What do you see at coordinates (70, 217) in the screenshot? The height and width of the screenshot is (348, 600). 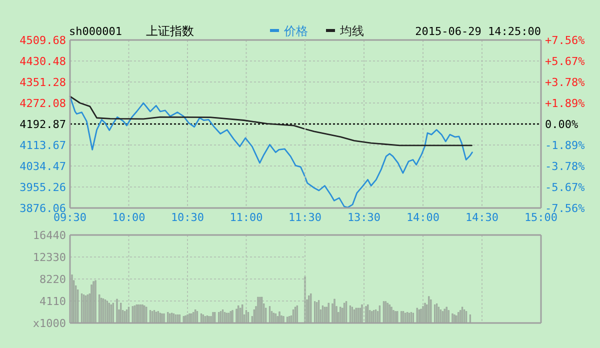 I see `x-tick-label: 09:30` at bounding box center [70, 217].